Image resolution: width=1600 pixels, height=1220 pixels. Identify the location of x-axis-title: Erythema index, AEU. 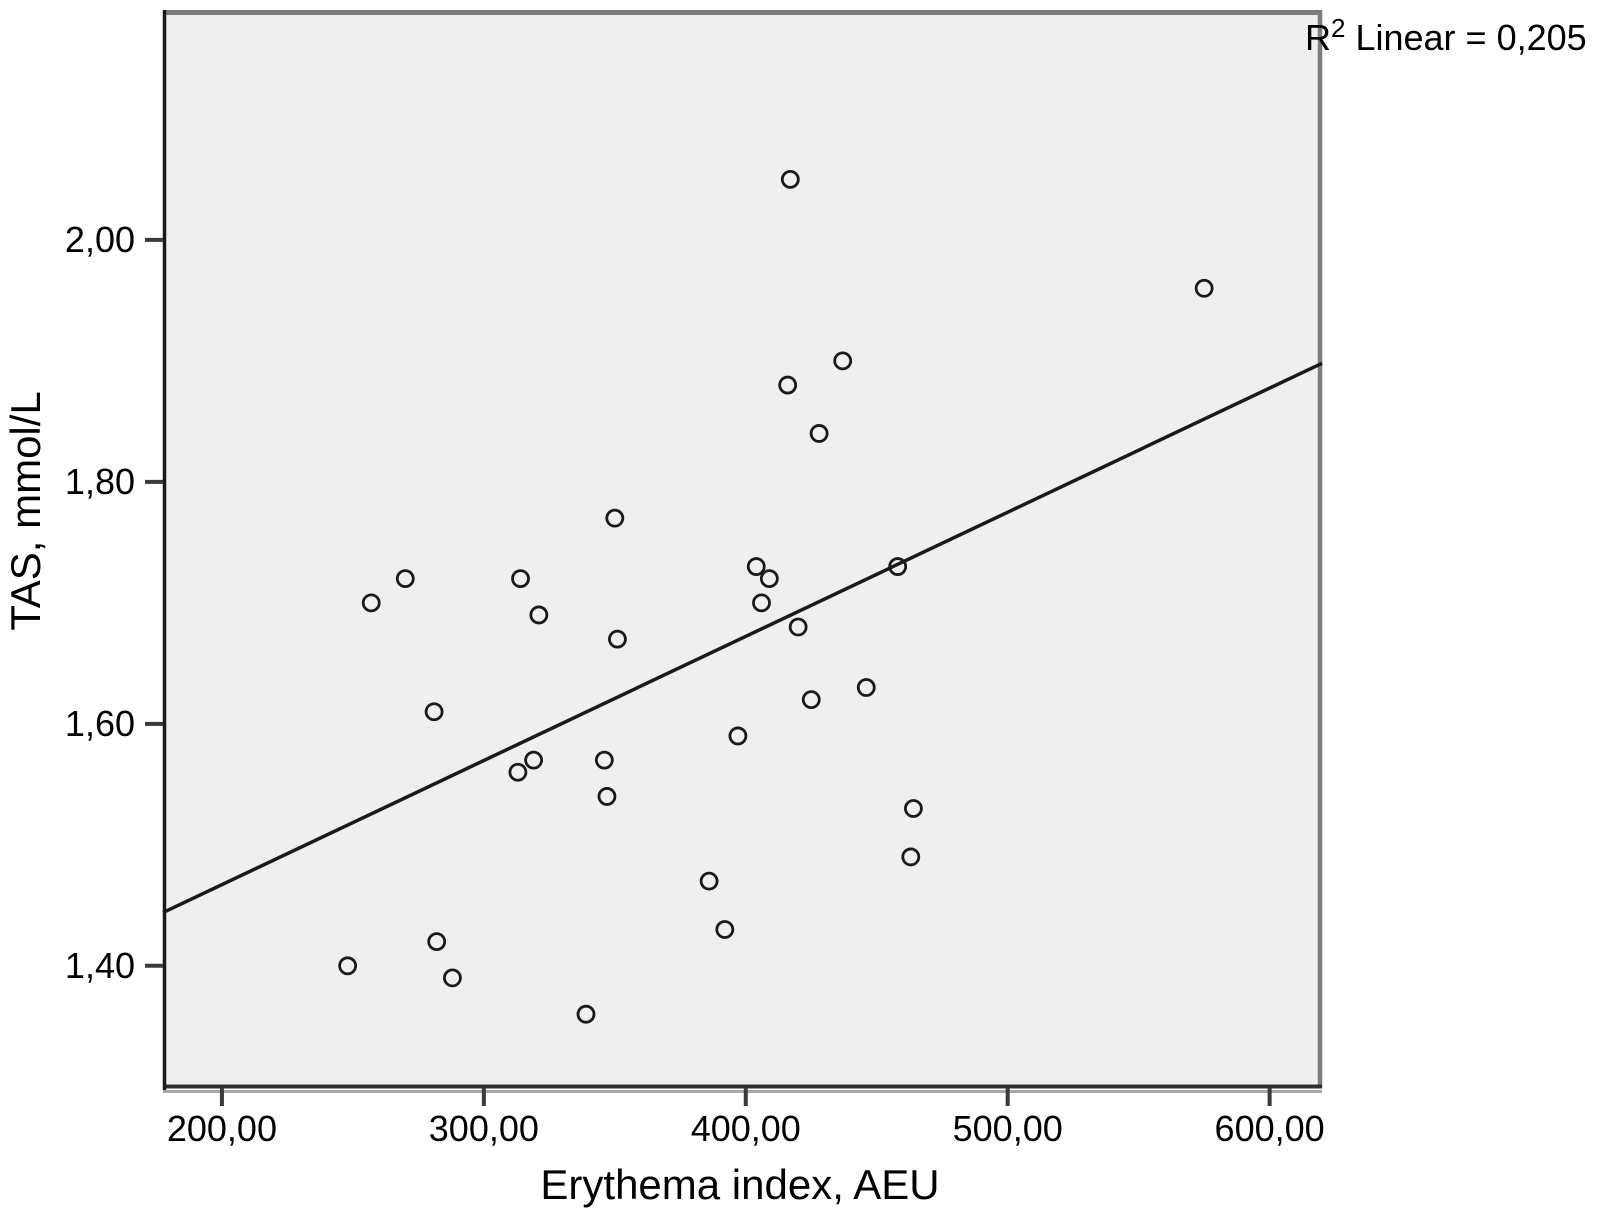
(740, 1184).